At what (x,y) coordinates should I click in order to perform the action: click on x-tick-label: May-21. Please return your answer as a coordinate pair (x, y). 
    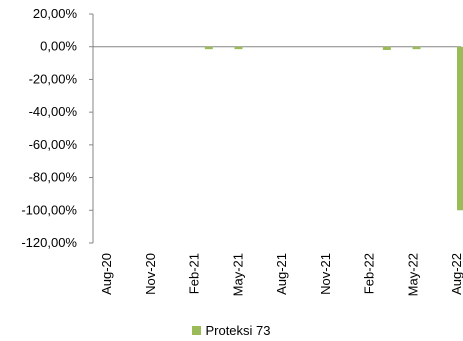
    Looking at the image, I should click on (237, 274).